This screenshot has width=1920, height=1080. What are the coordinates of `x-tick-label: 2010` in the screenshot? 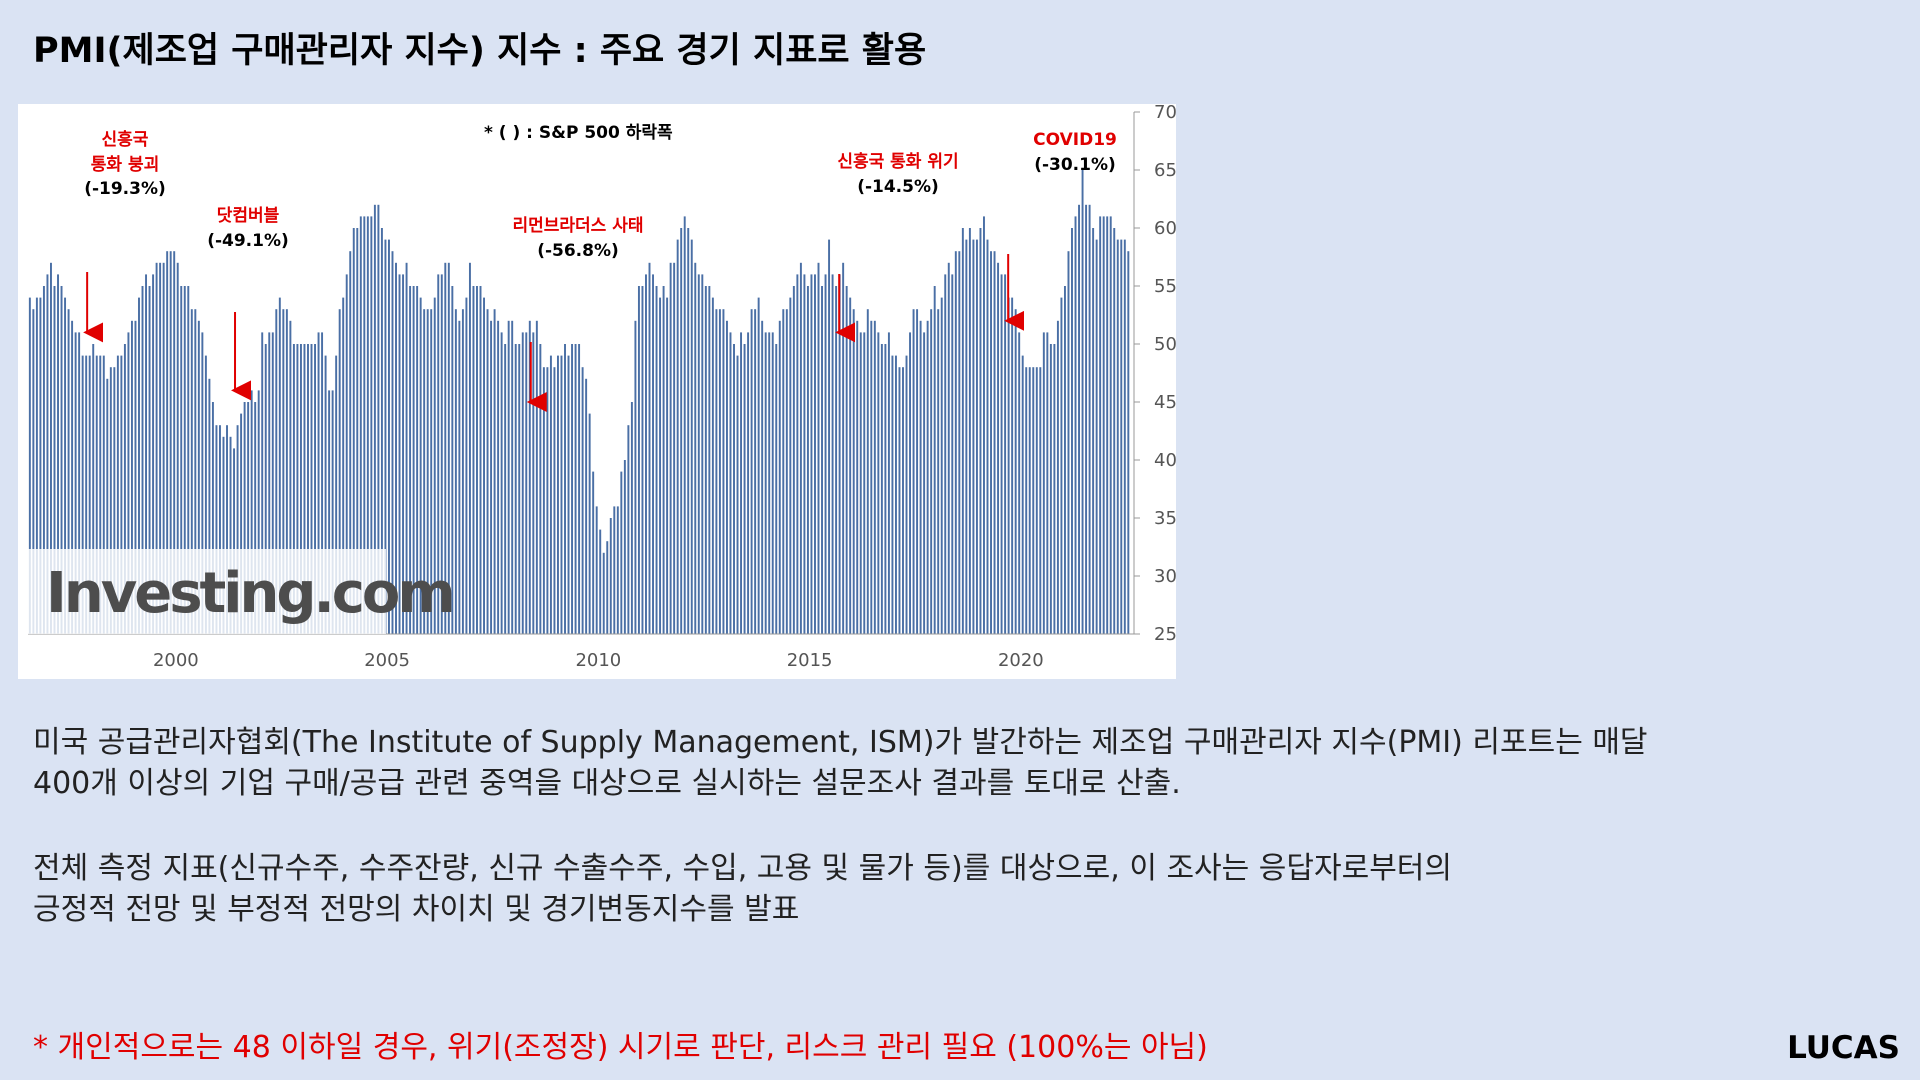 It's located at (598, 660).